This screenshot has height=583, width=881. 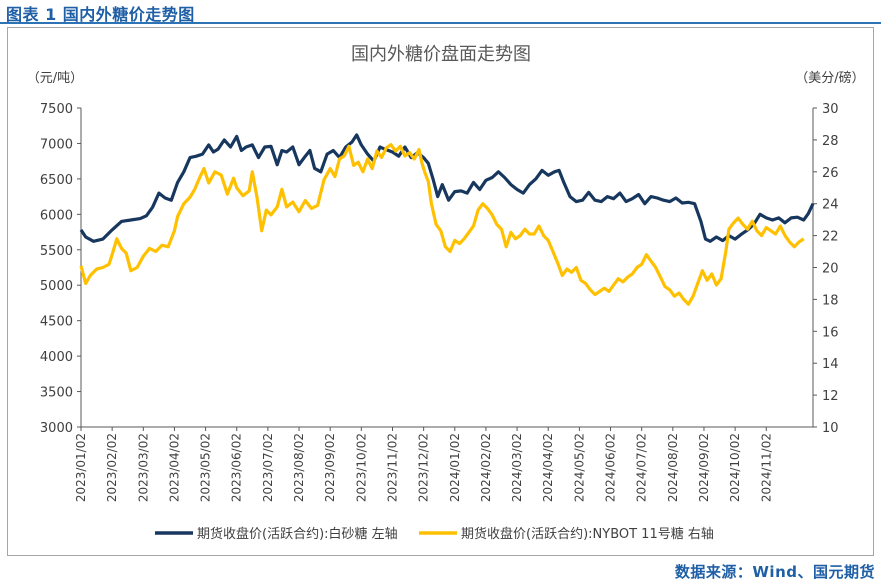 What do you see at coordinates (56, 322) in the screenshot?
I see `left-tick-label: 4500` at bounding box center [56, 322].